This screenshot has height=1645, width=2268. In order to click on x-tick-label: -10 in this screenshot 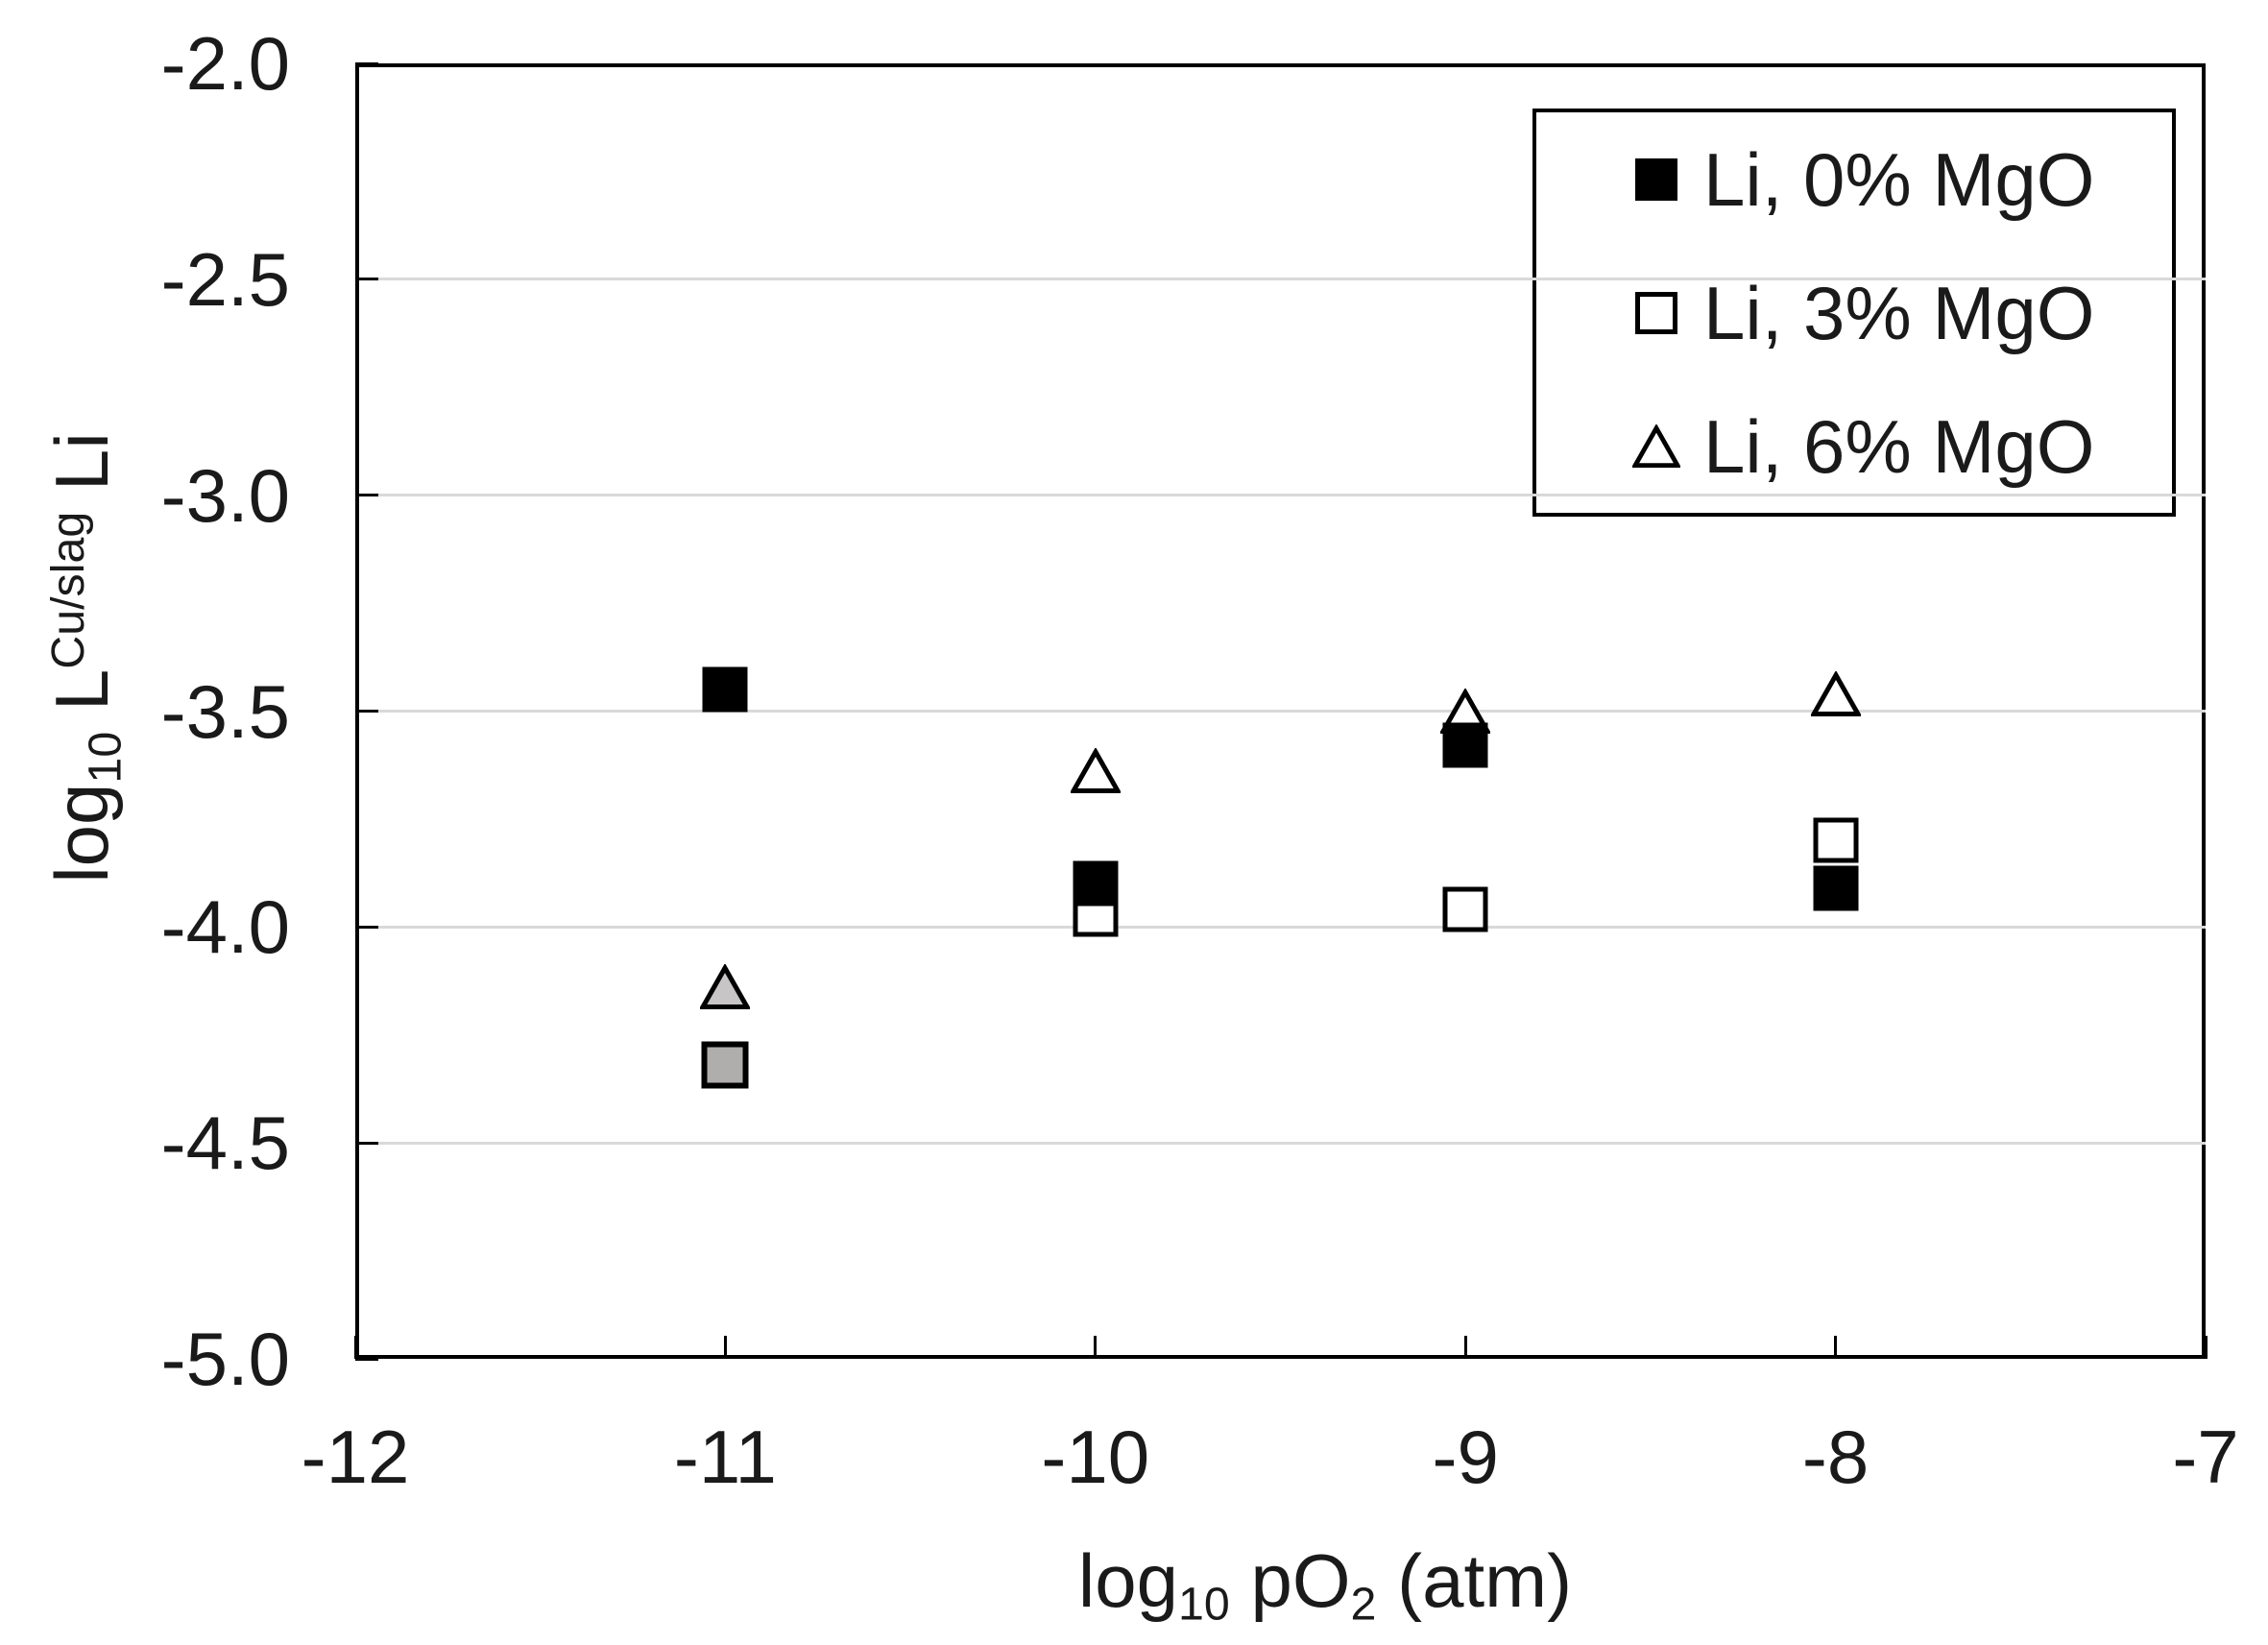, I will do `click(1095, 1457)`.